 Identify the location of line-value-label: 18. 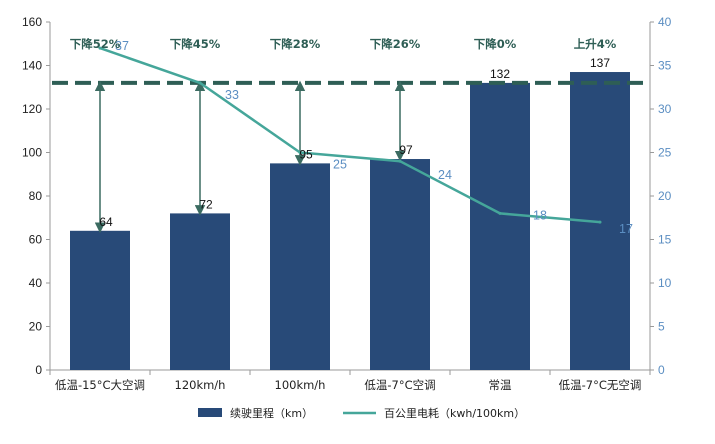
(540, 215).